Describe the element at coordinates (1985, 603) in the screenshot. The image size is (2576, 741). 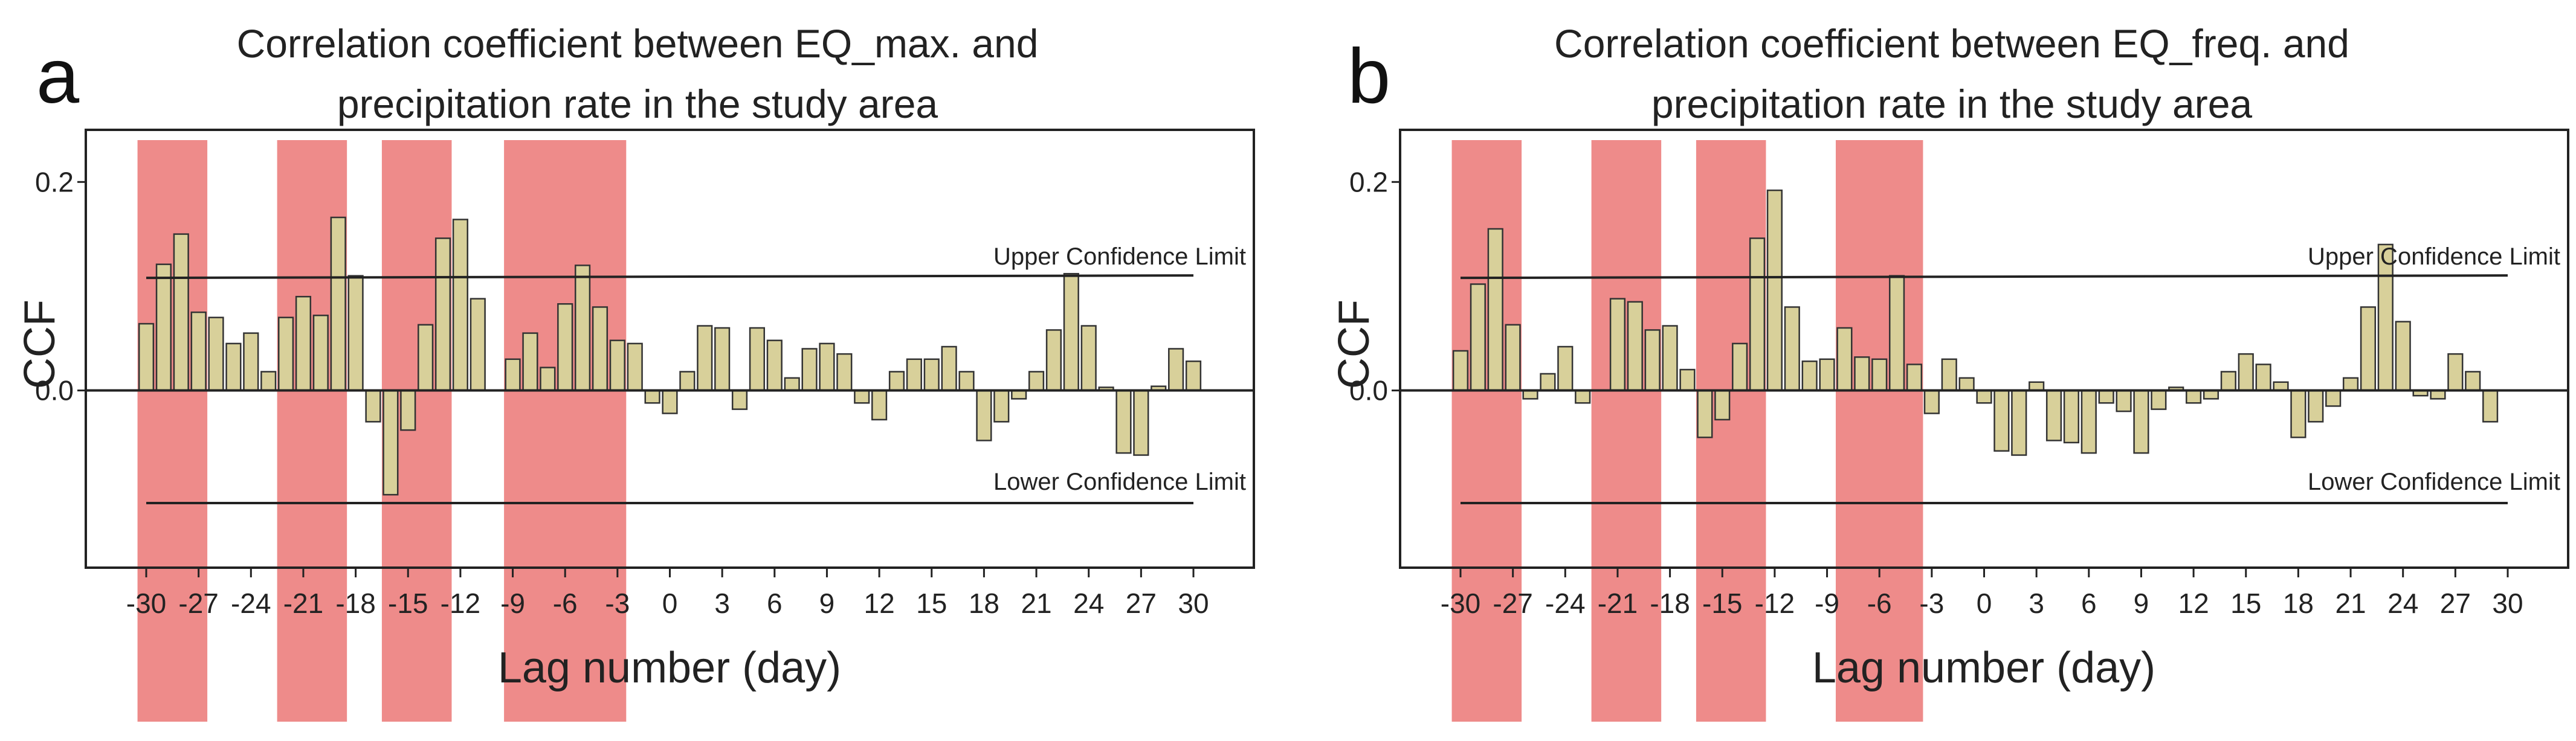
I see `x-tick-label: 0` at that location.